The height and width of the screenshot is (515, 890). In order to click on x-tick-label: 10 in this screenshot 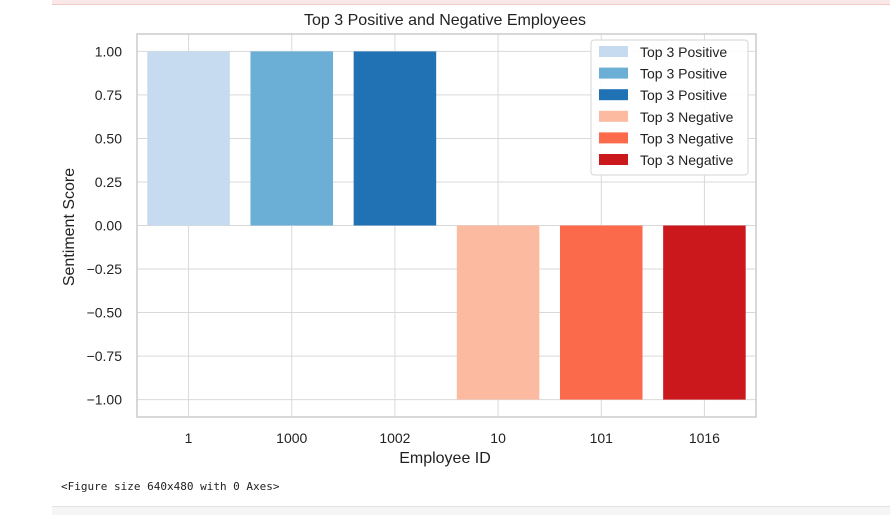, I will do `click(498, 438)`.